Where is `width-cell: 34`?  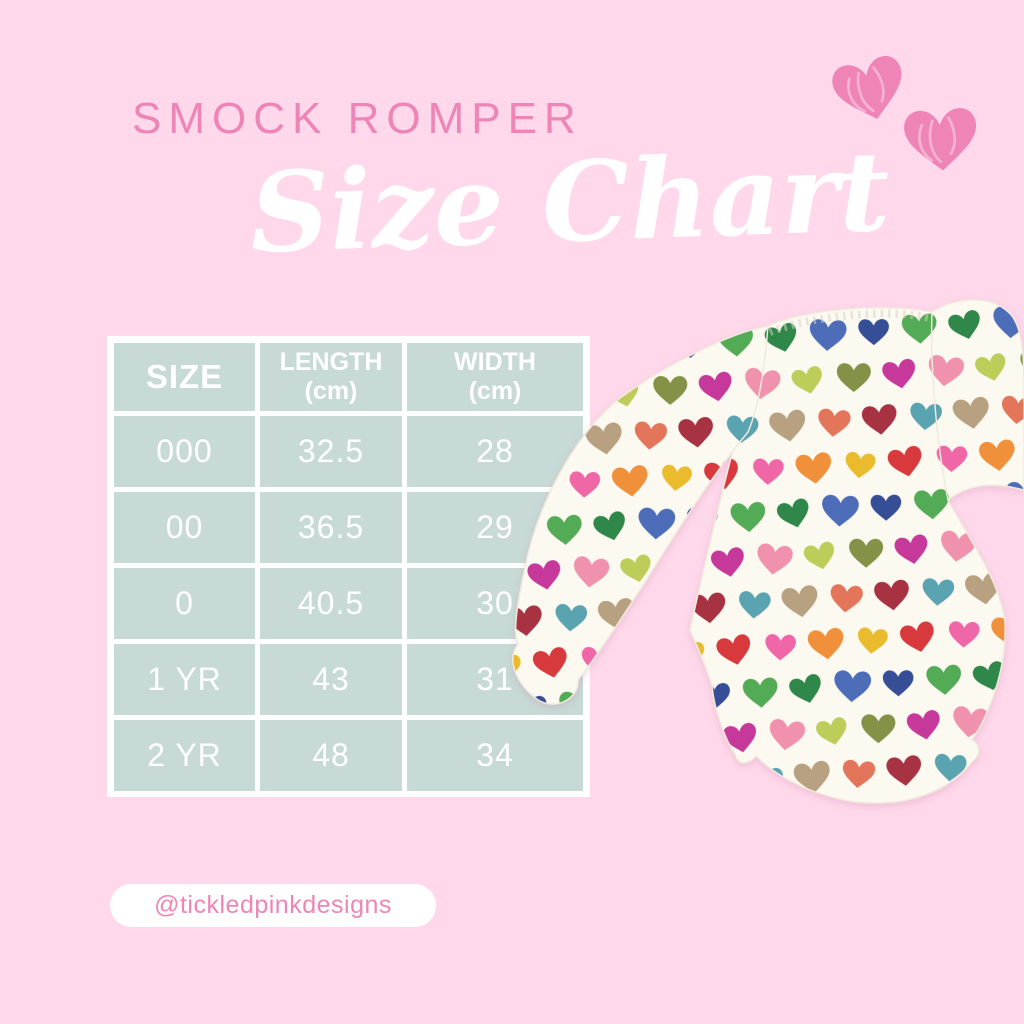 width-cell: 34 is located at coordinates (495, 755).